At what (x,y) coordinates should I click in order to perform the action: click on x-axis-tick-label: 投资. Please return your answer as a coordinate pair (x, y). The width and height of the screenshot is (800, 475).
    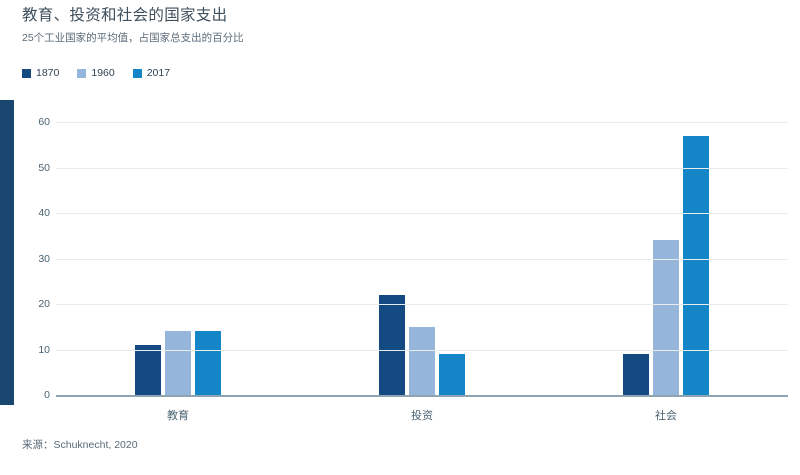
    Looking at the image, I should click on (422, 416).